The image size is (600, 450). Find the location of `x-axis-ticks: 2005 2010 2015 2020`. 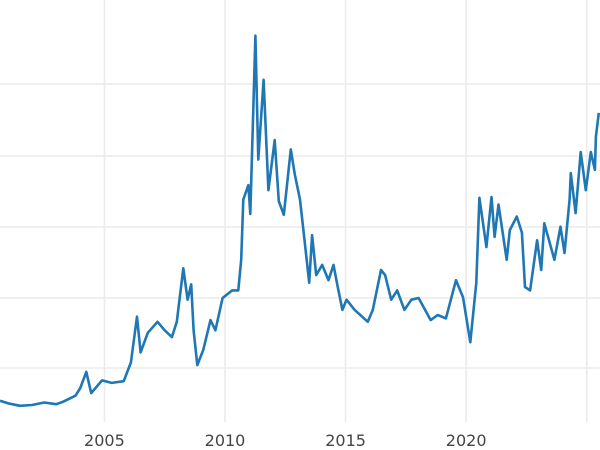

x-axis-ticks: 2005 2010 2015 2020 is located at coordinates (285, 440).